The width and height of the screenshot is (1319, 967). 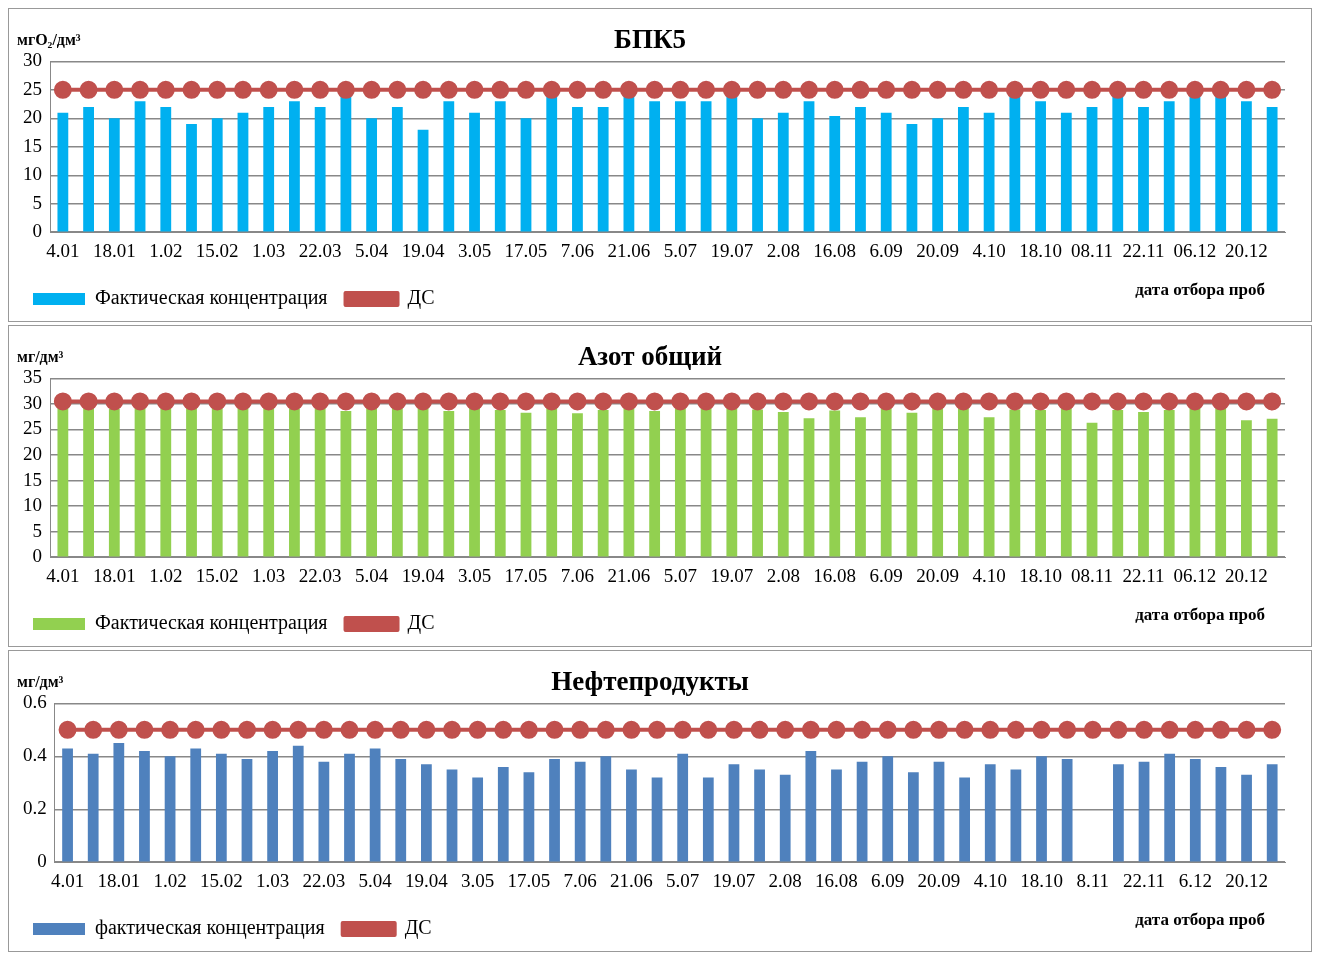 I want to click on x-tick-label: 18.01, so click(x=114, y=575).